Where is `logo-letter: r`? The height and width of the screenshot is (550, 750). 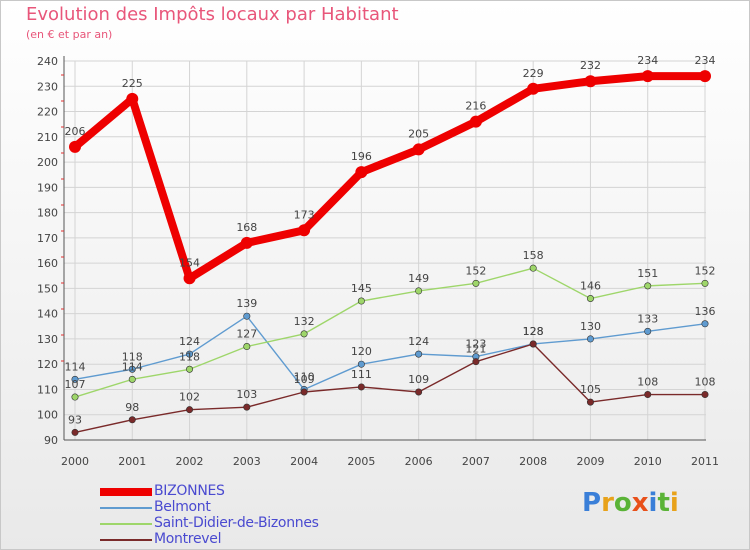 logo-letter: r is located at coordinates (607, 503).